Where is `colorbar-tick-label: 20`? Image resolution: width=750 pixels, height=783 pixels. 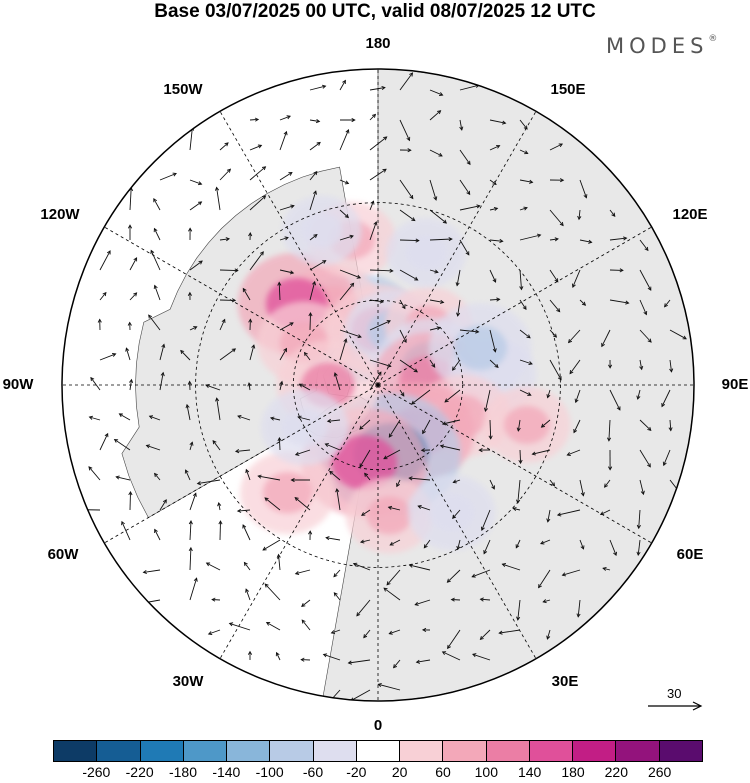
colorbar-tick-label: 20 is located at coordinates (399, 772).